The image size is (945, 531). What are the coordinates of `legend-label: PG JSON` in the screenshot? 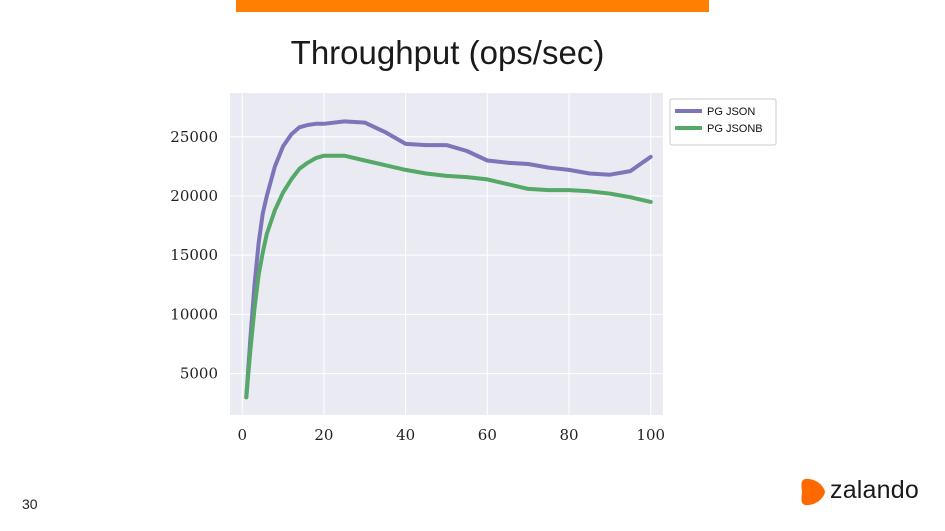 It's located at (731, 112).